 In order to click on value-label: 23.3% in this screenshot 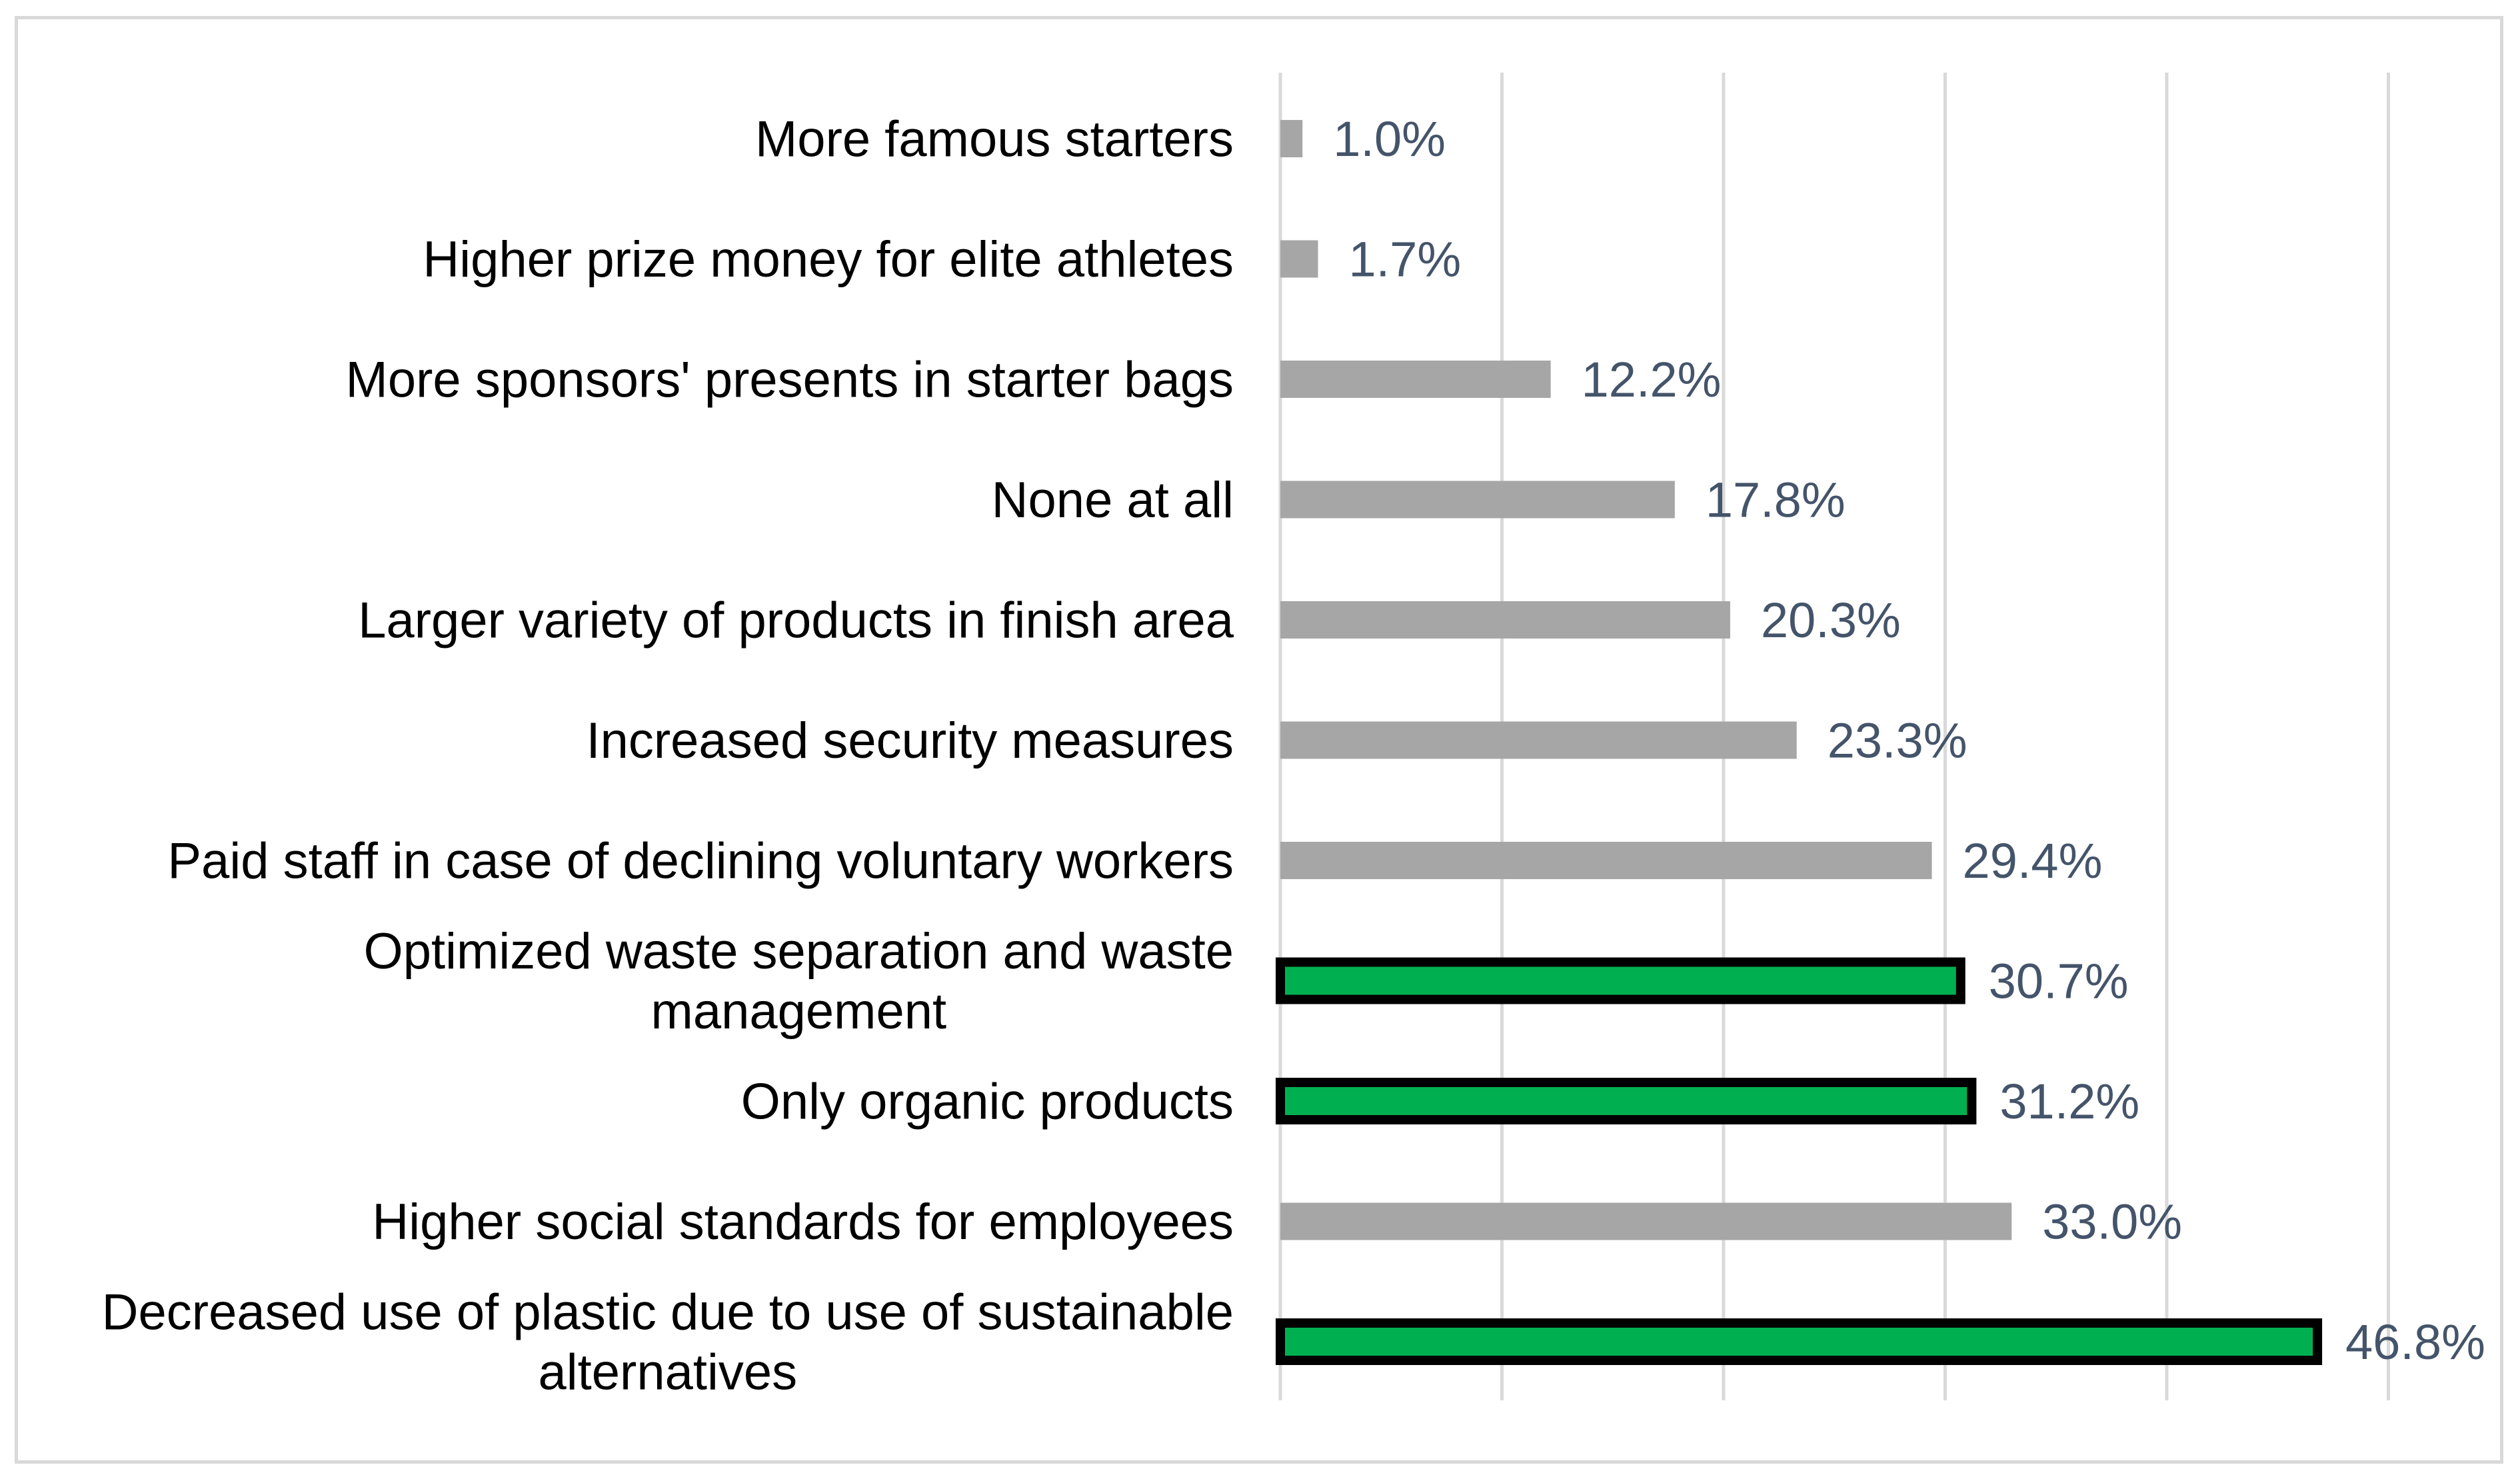, I will do `click(1897, 740)`.